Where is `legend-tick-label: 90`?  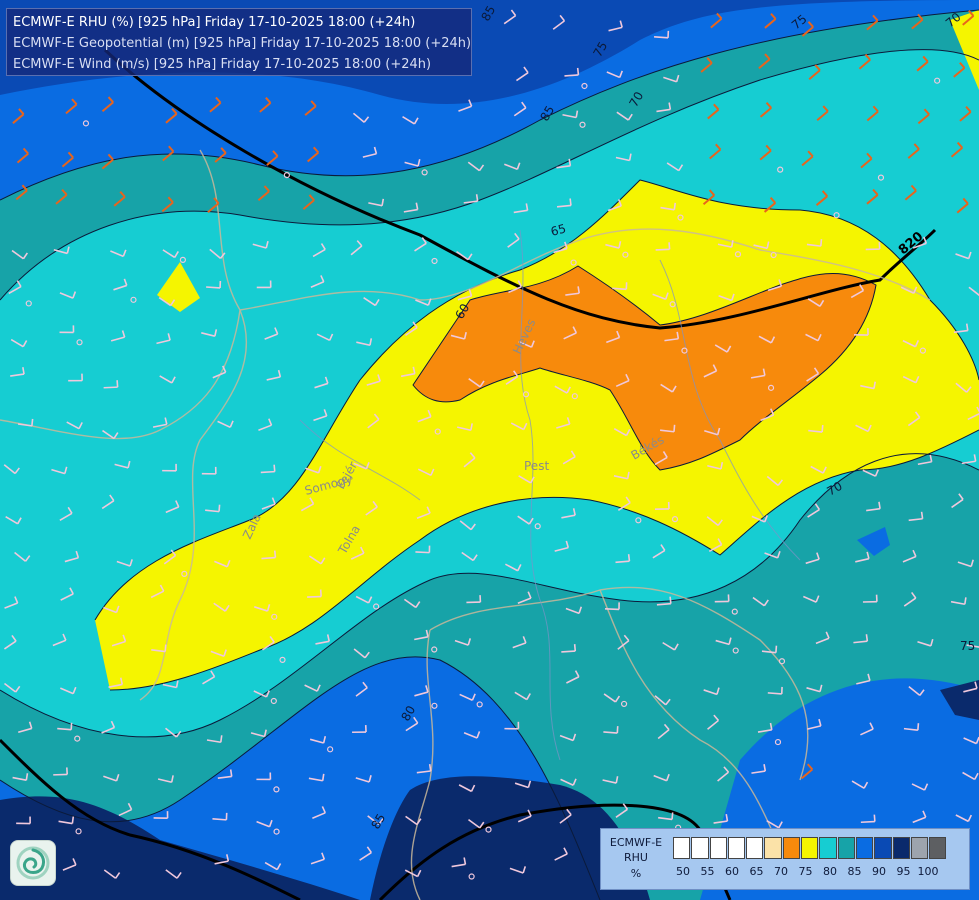 legend-tick-label: 90 is located at coordinates (879, 871).